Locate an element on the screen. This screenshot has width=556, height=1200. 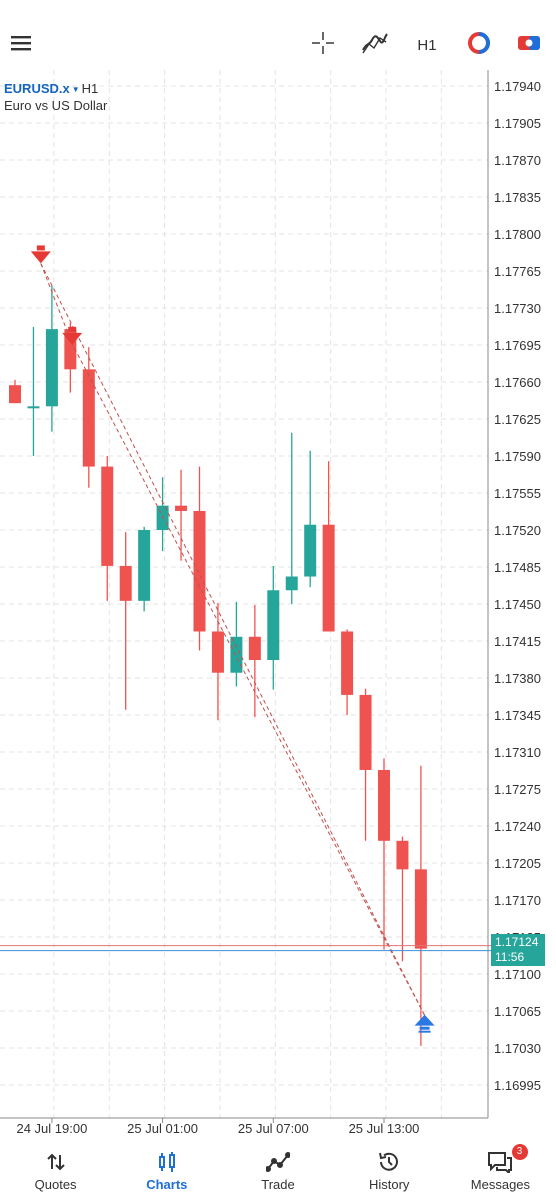
price-tick-label: 1.17205 is located at coordinates (517, 863).